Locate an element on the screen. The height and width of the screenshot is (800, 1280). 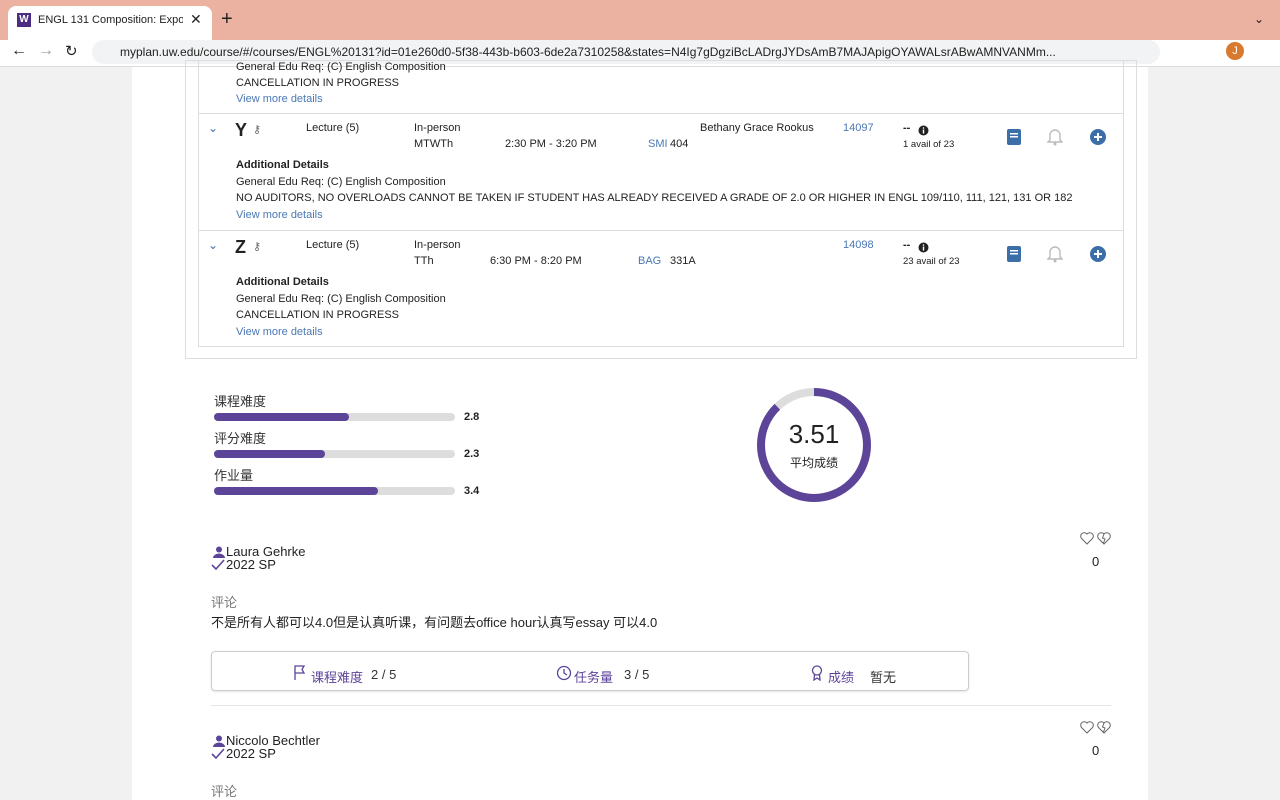
metrics-box is located at coordinates (590, 671).